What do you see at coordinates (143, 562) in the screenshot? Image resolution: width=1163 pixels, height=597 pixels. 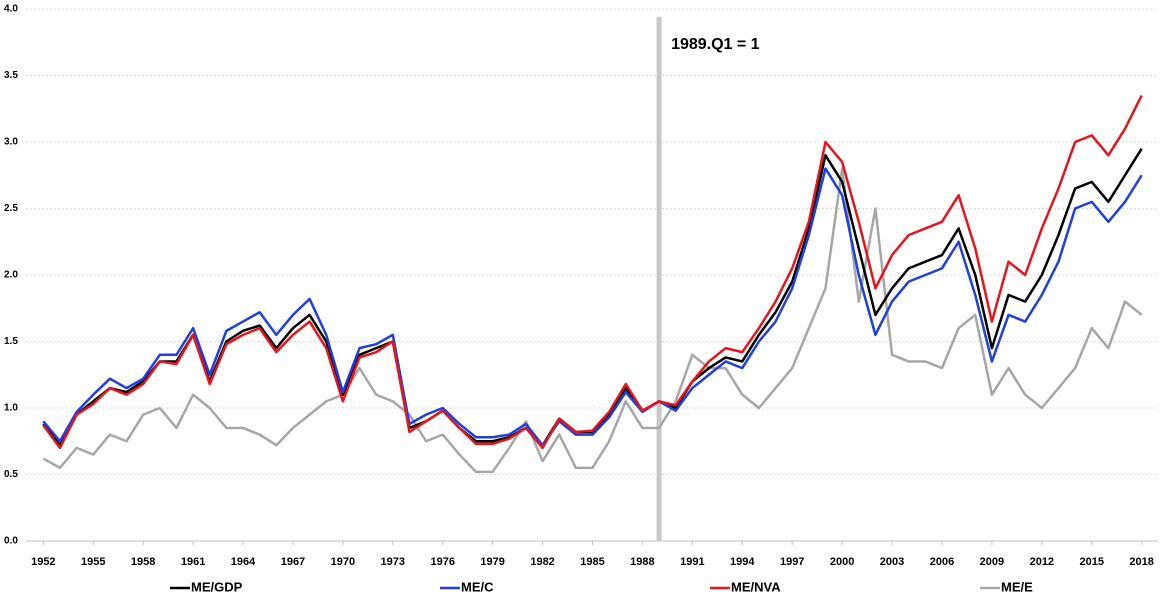 I see `x-tick-label: 1958` at bounding box center [143, 562].